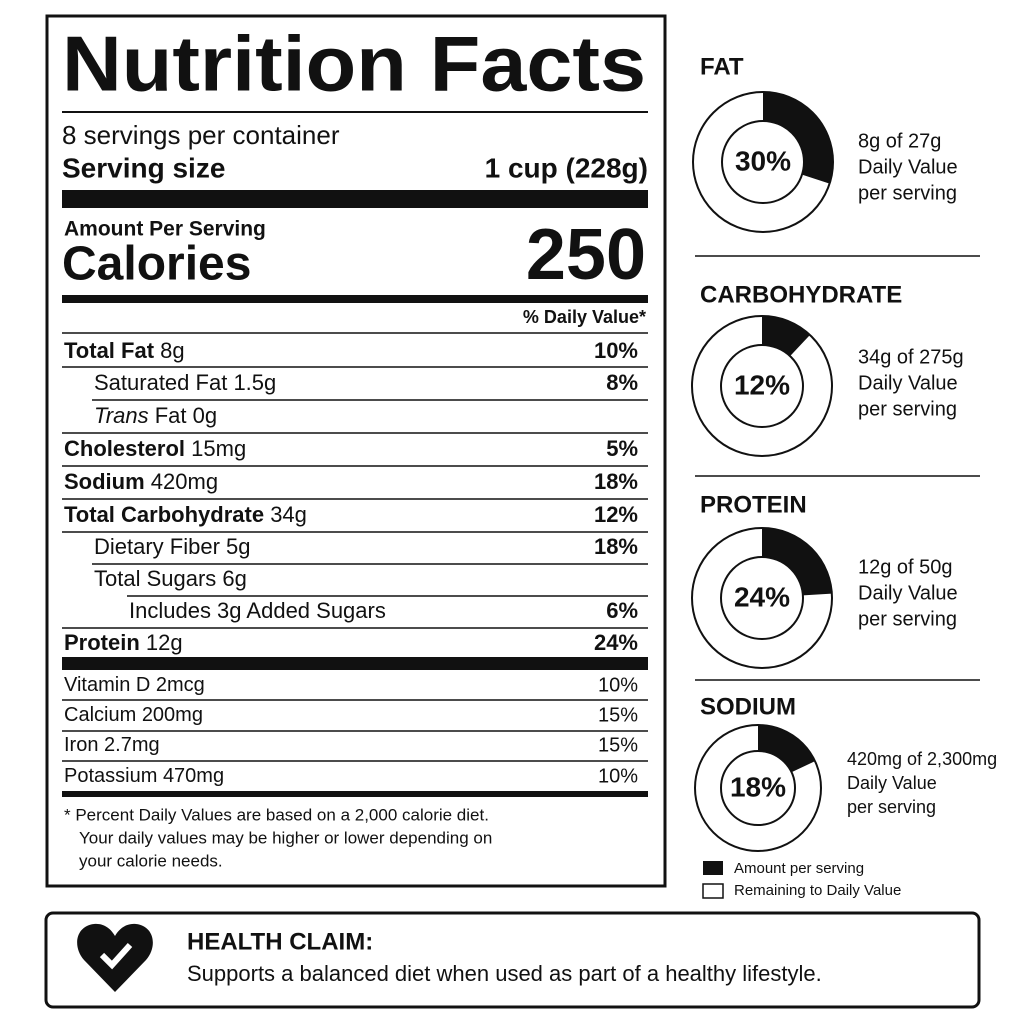 The image size is (1024, 1024). I want to click on nutrient-dv: 12%, so click(616, 514).